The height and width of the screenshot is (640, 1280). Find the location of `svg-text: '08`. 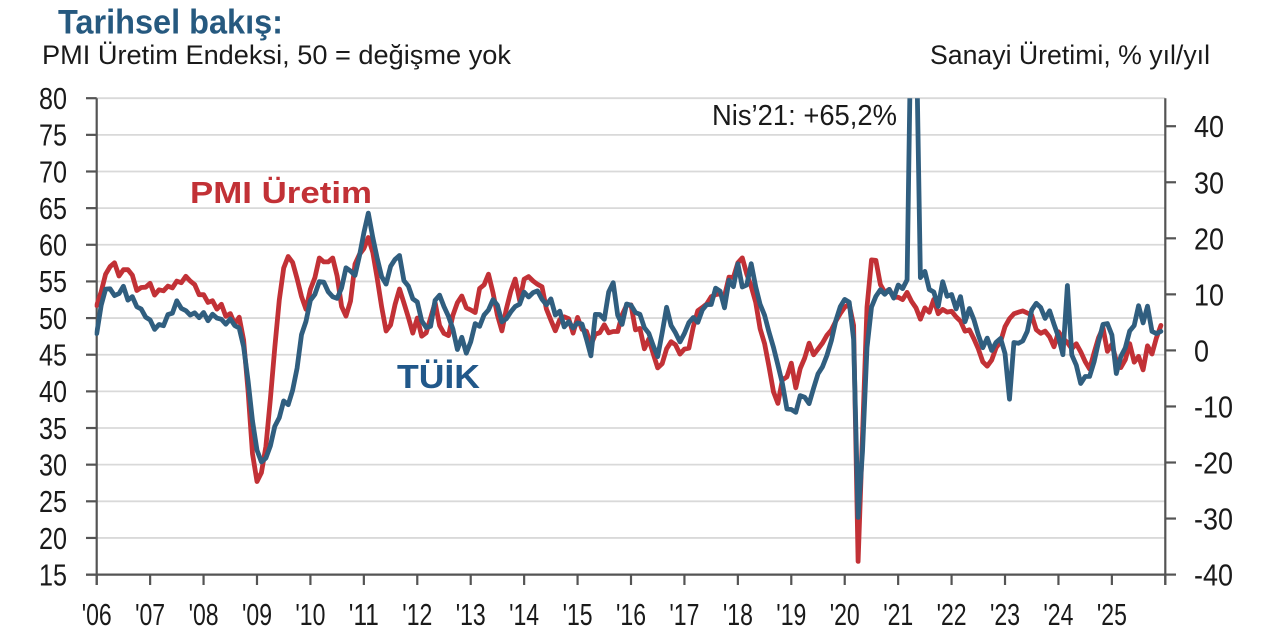

svg-text: '08 is located at coordinates (204, 614).